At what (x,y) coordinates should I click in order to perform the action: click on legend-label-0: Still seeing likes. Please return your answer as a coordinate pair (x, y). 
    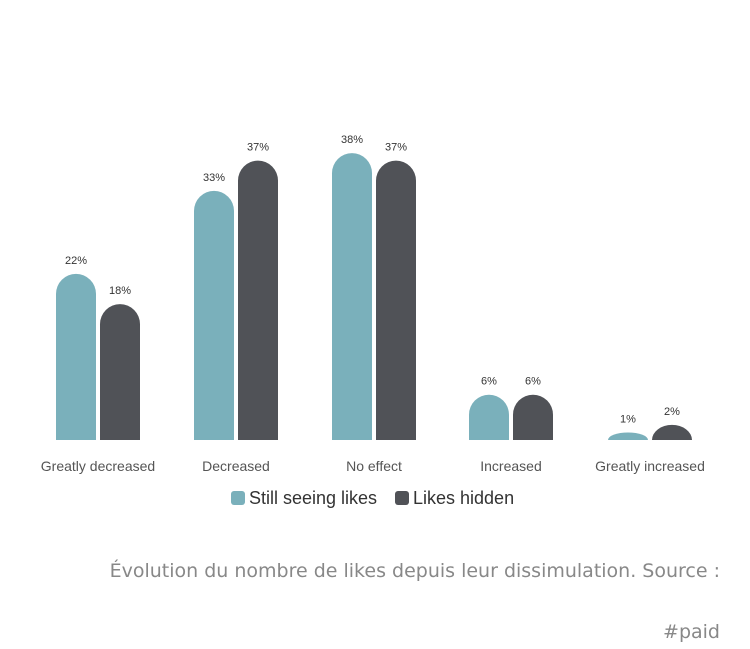
    Looking at the image, I should click on (313, 498).